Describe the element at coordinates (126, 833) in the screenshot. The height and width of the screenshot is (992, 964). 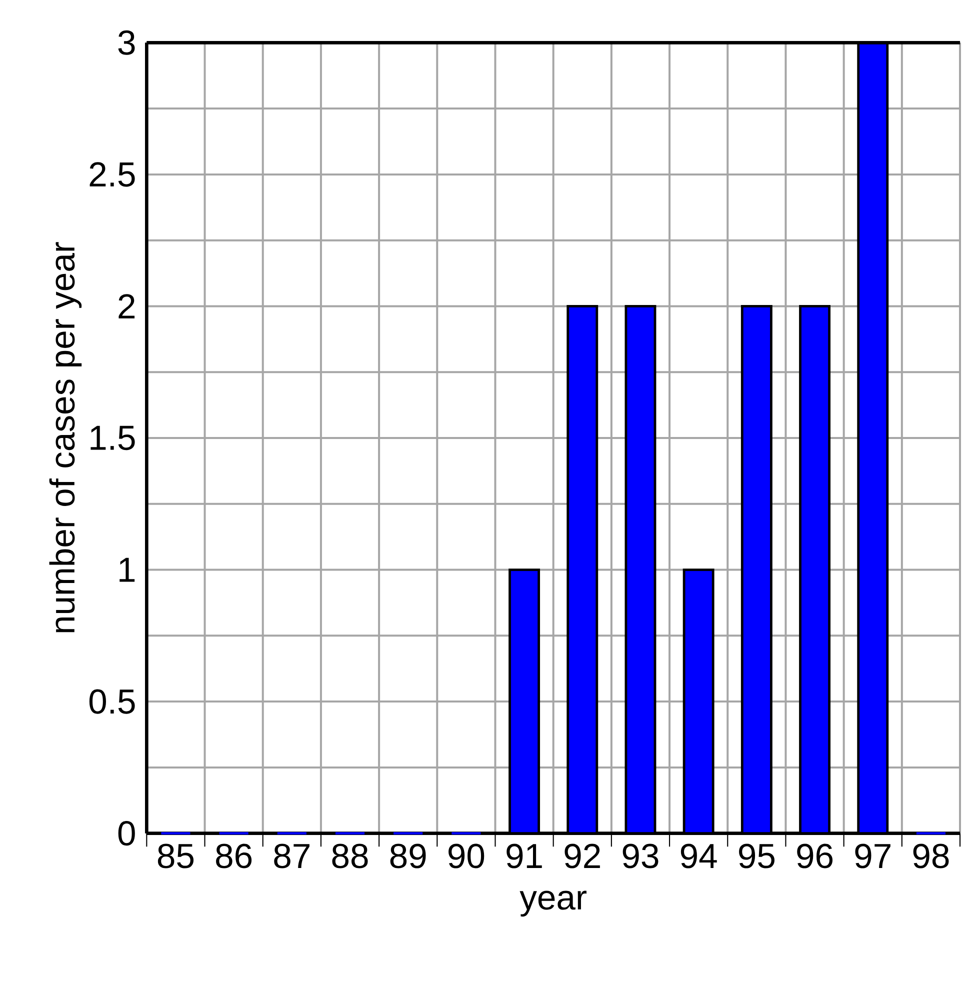
I see `y-tick-label: 0` at that location.